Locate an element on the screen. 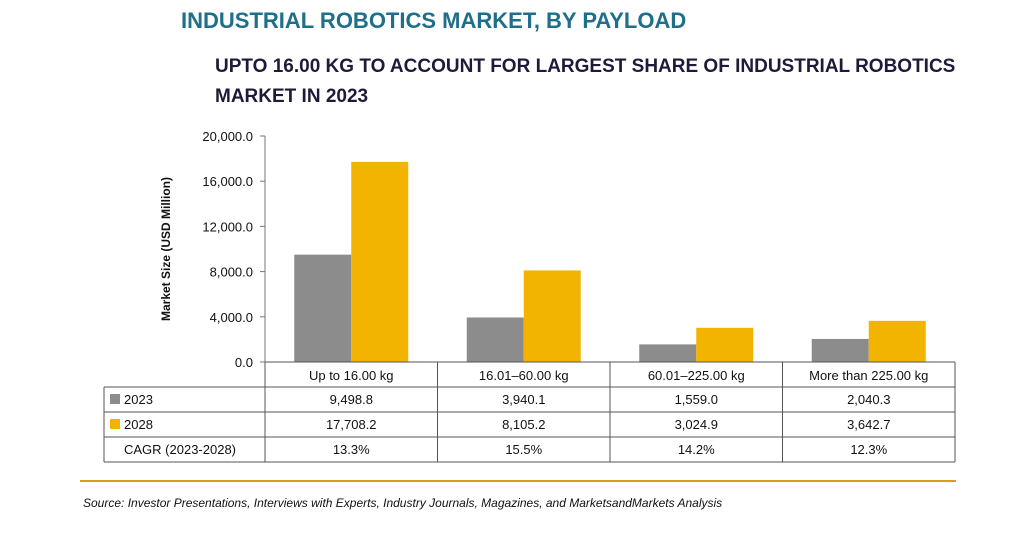 This screenshot has height=536, width=1024. category-label: Up to 16.00 kg is located at coordinates (351, 375).